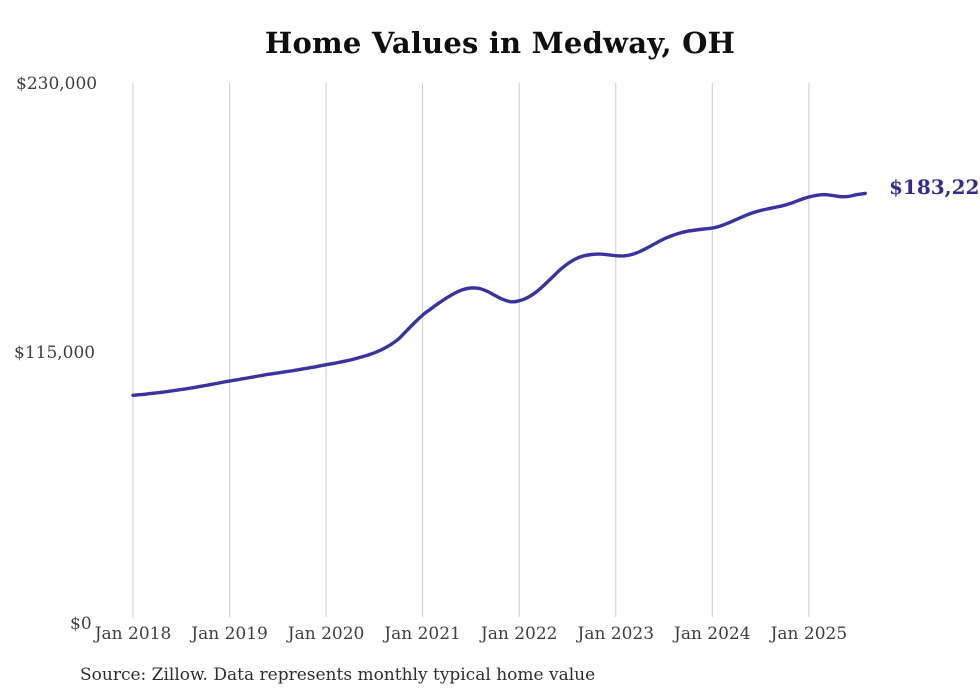  Describe the element at coordinates (712, 634) in the screenshot. I see `x-tick-label: Jan 2024` at that location.